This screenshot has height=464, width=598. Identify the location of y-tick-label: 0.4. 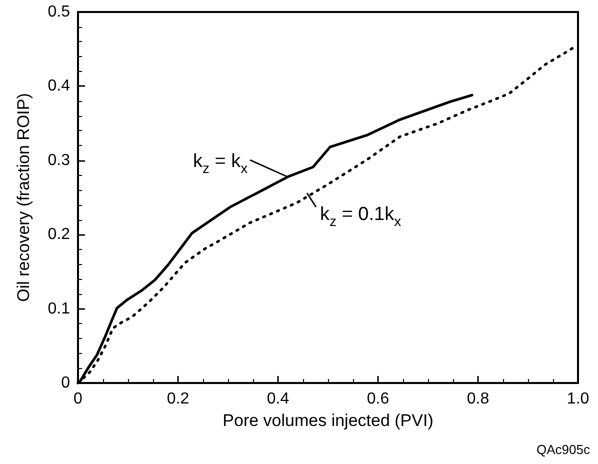
(59, 86).